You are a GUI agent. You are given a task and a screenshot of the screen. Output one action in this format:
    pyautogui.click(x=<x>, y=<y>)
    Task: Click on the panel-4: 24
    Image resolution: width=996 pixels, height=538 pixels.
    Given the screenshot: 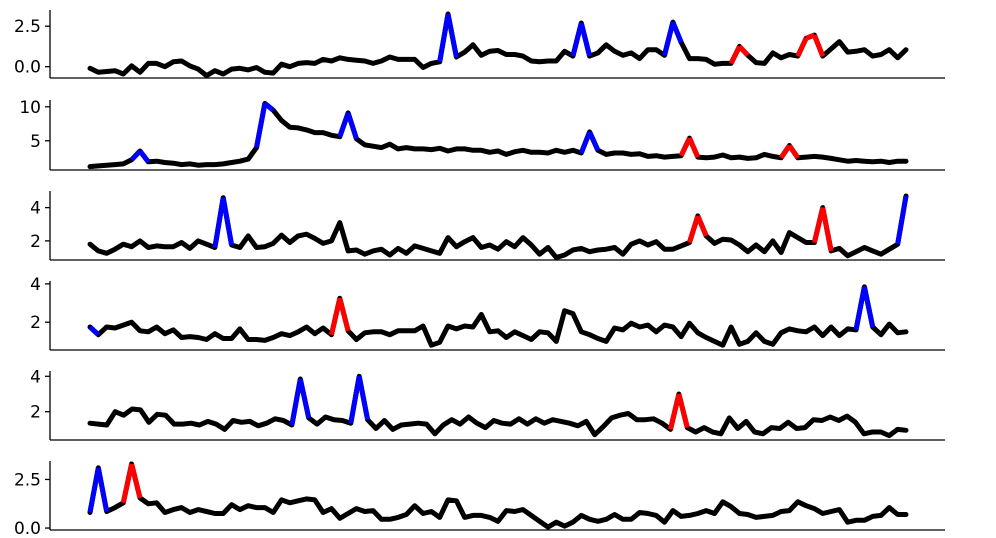 What is the action you would take?
    pyautogui.click(x=487, y=313)
    